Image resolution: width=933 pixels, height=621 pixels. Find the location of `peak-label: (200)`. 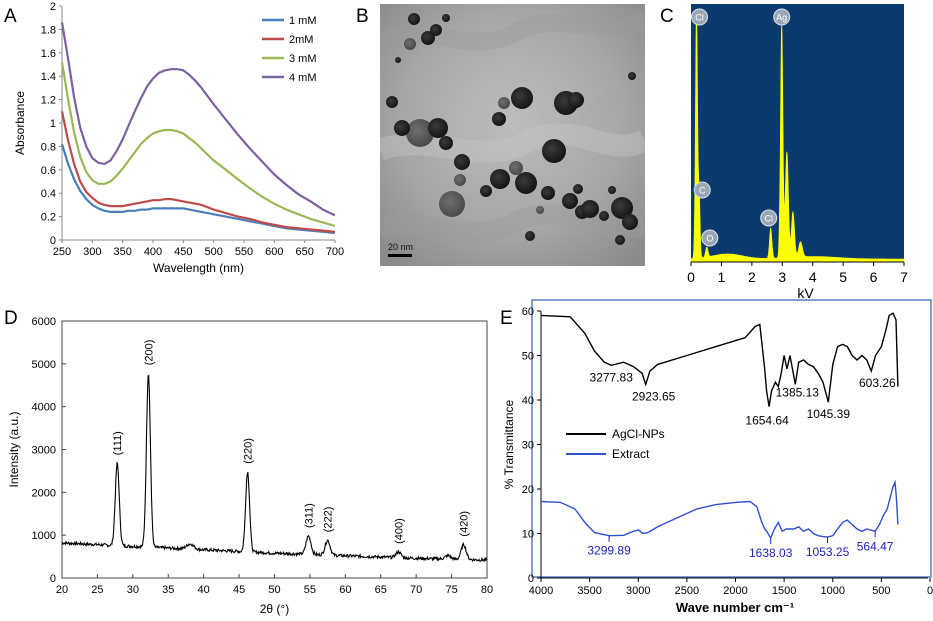

peak-label: (200) is located at coordinates (149, 353).